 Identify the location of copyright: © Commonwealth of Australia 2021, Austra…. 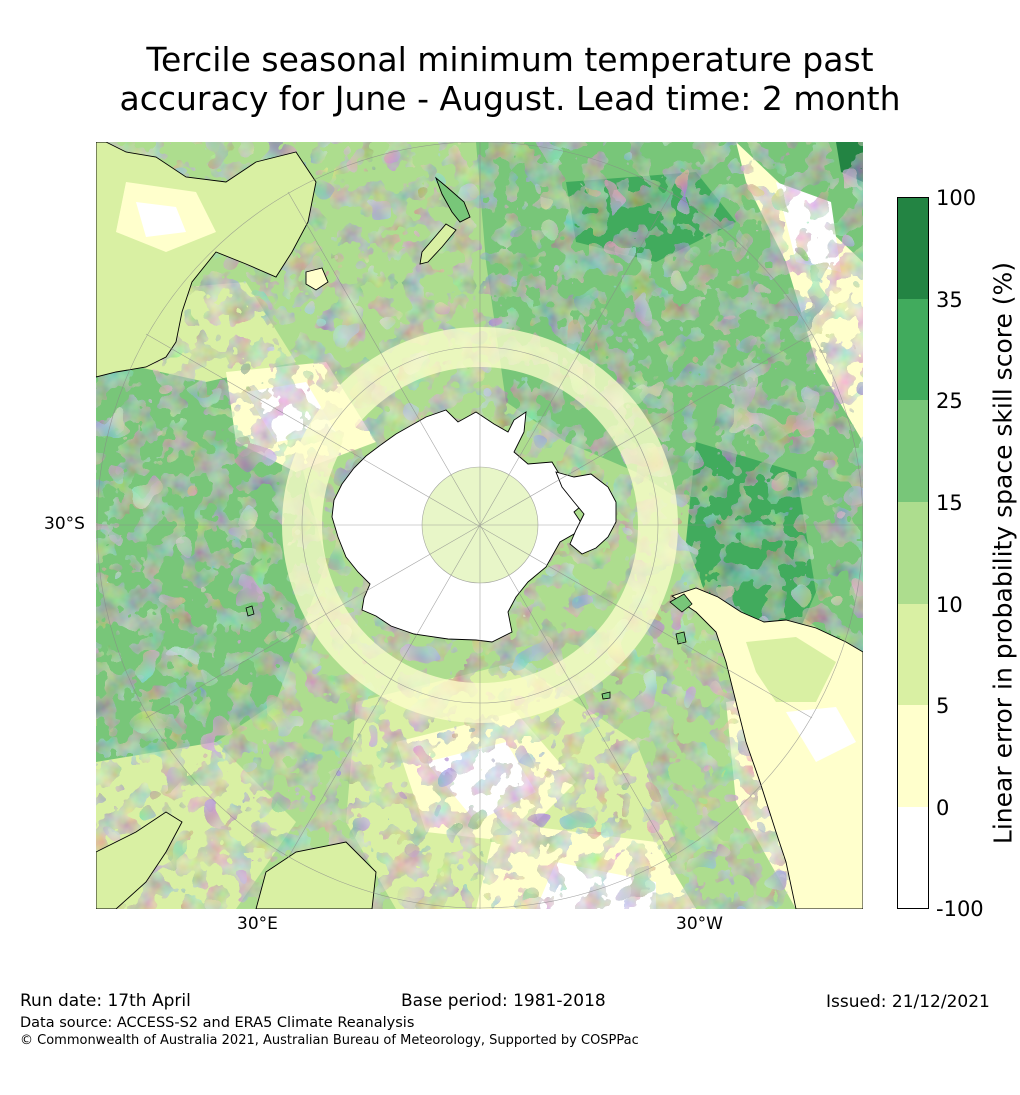
(329, 1040).